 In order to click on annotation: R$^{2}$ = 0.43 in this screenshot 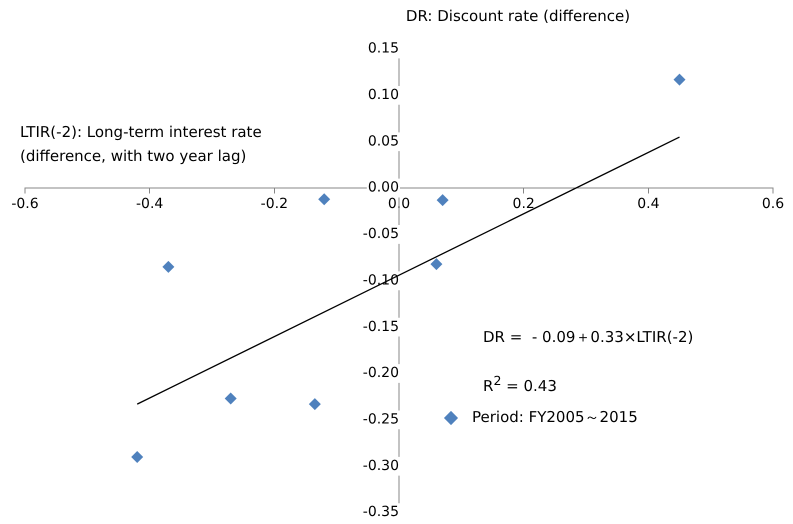, I will do `click(520, 384)`.